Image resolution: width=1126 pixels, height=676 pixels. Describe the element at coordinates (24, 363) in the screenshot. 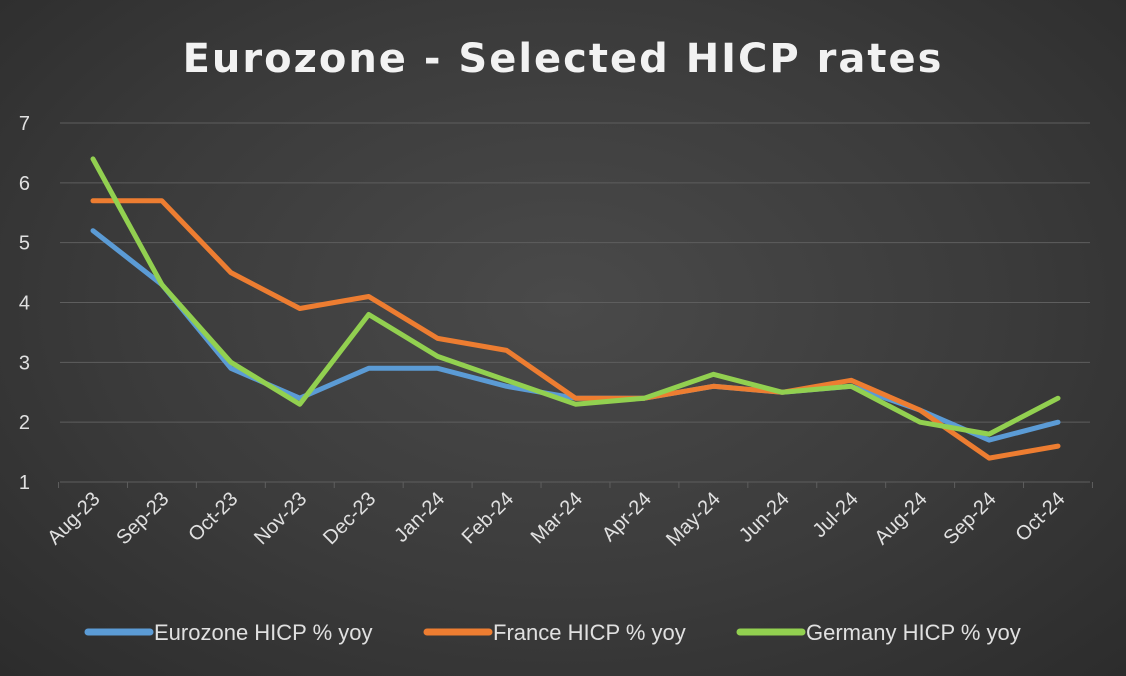

I see `y-tick-label: 3` at that location.